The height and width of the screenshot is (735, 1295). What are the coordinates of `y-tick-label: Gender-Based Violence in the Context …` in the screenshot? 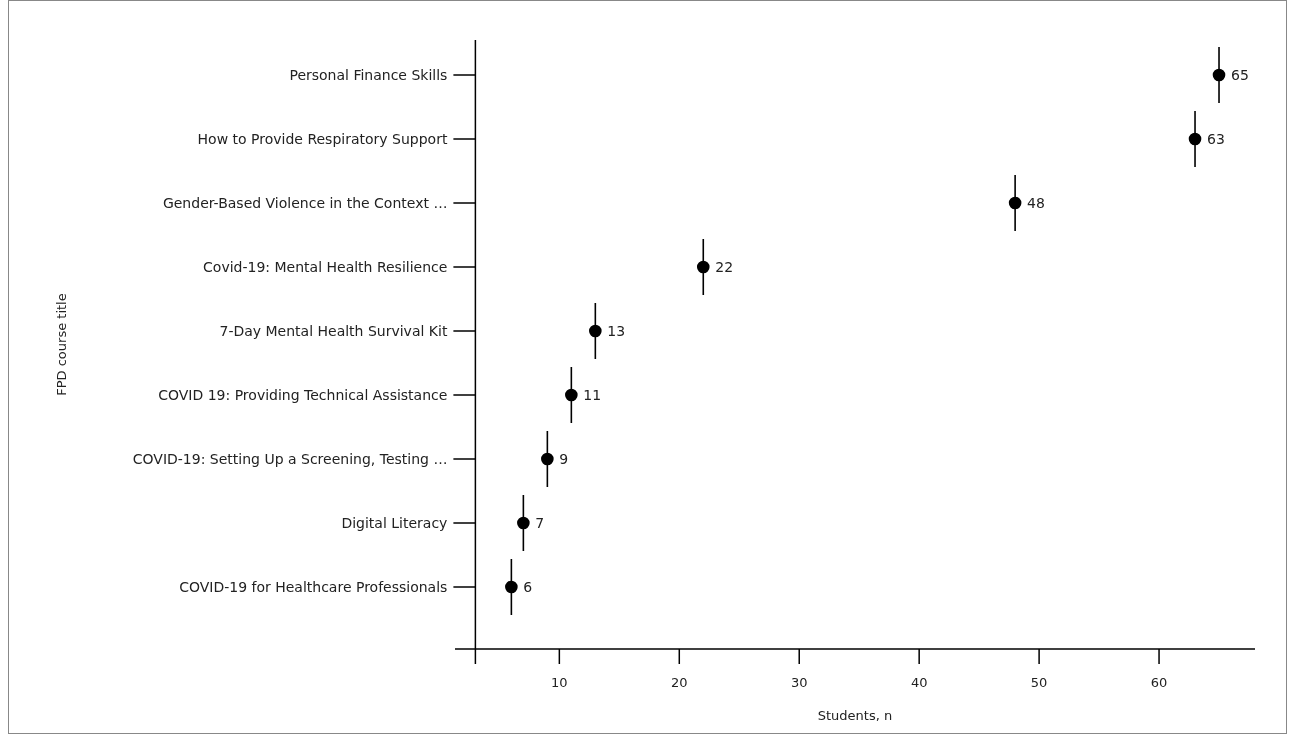 It's located at (305, 202).